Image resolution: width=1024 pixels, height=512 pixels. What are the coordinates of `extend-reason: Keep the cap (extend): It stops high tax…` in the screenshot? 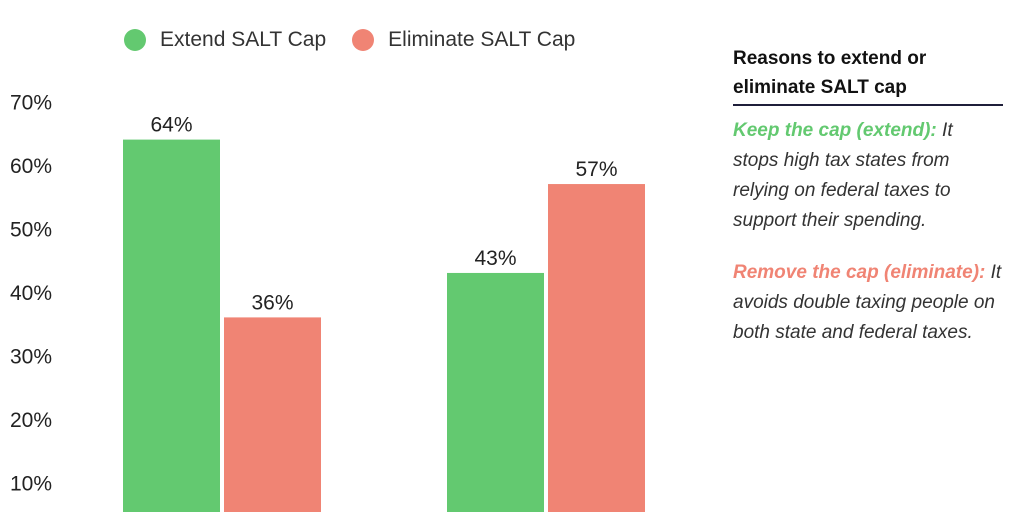 It's located at (868, 176).